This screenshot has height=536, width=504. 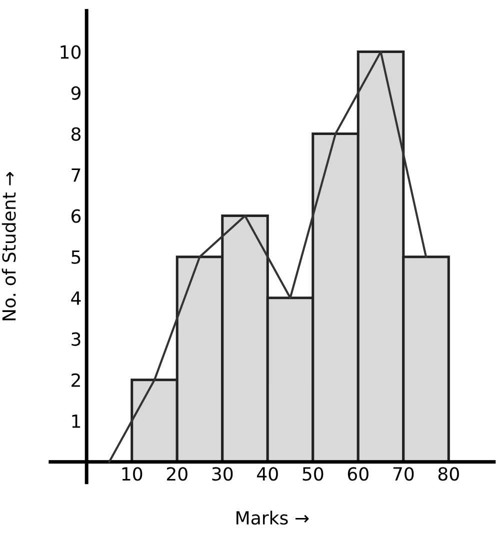 I want to click on y-tick-label: 1, so click(x=76, y=421).